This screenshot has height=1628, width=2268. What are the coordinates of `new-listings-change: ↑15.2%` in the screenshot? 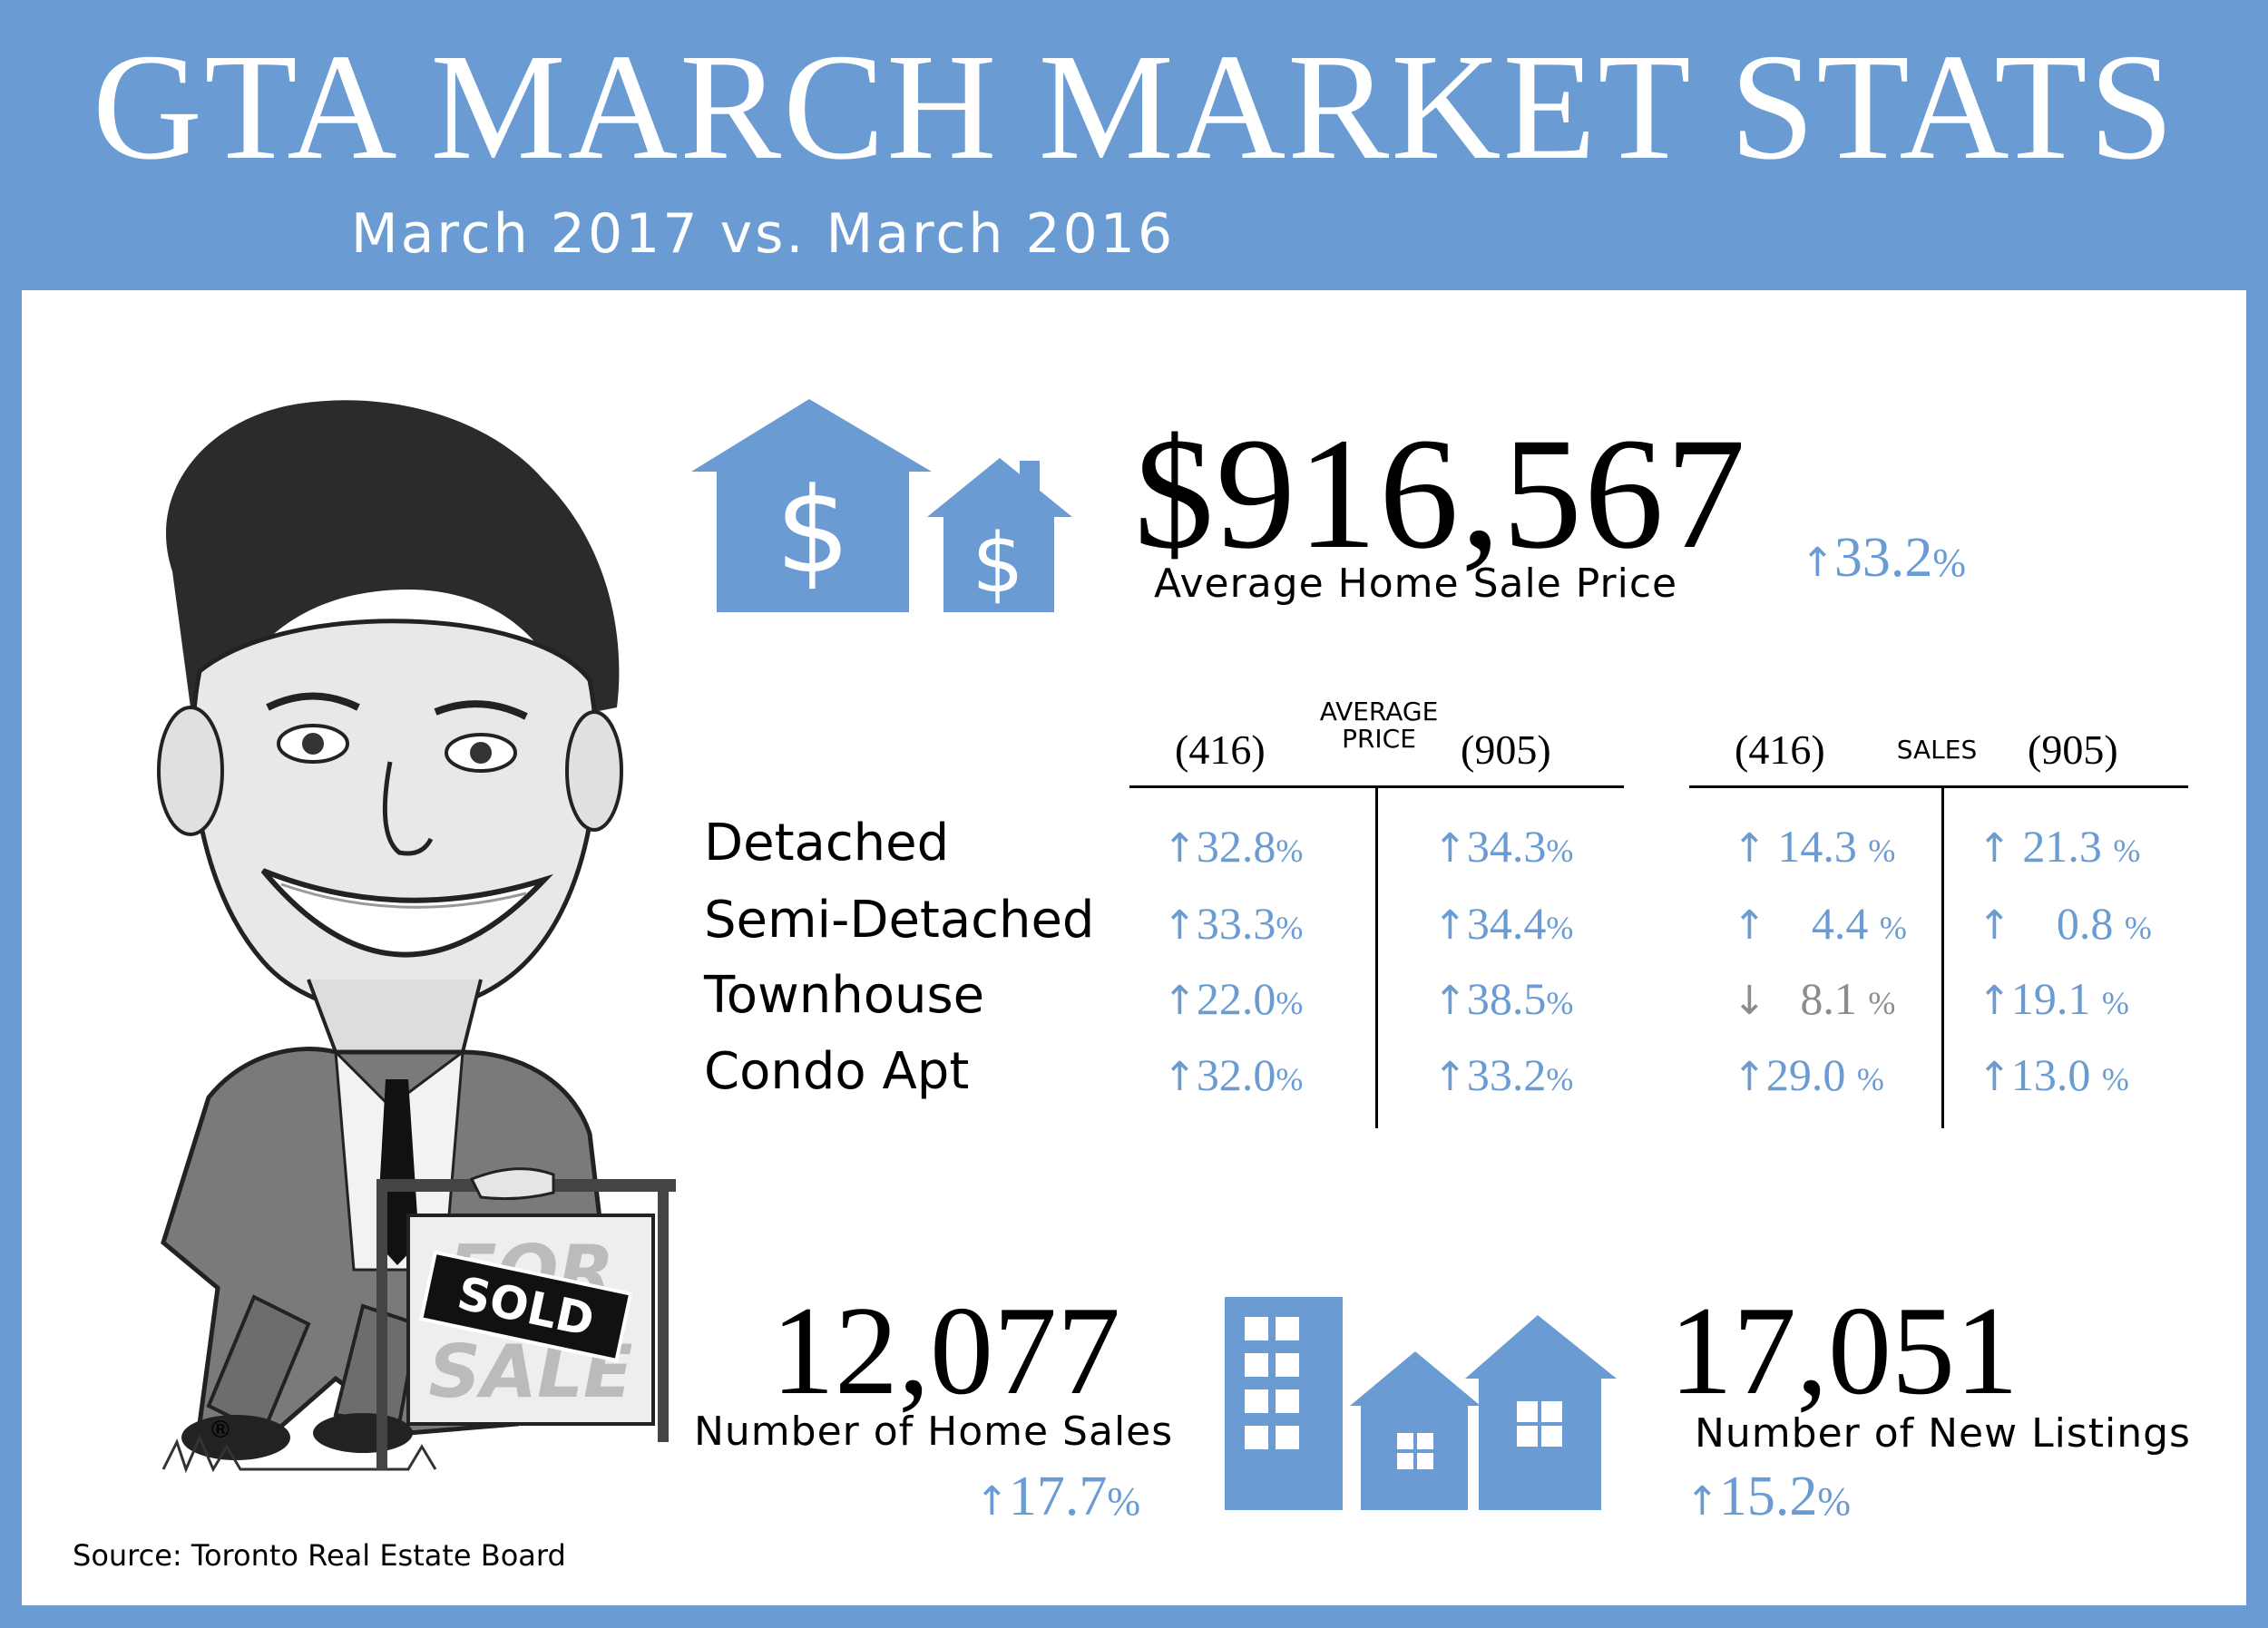 It's located at (1769, 1497).